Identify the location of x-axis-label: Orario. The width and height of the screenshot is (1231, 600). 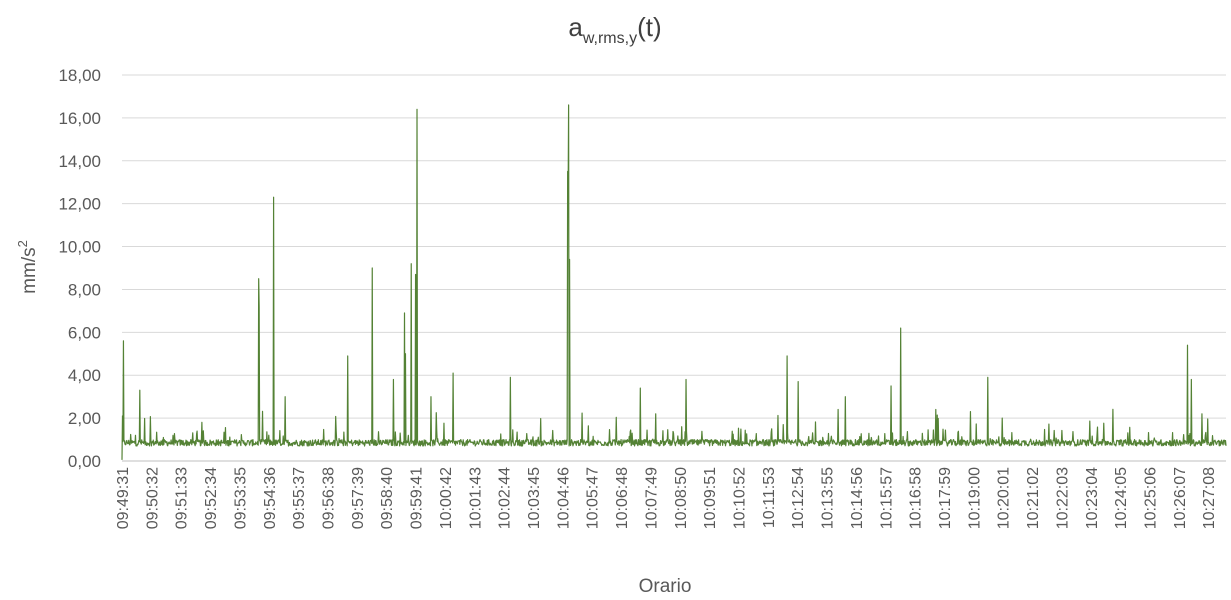
(665, 586).